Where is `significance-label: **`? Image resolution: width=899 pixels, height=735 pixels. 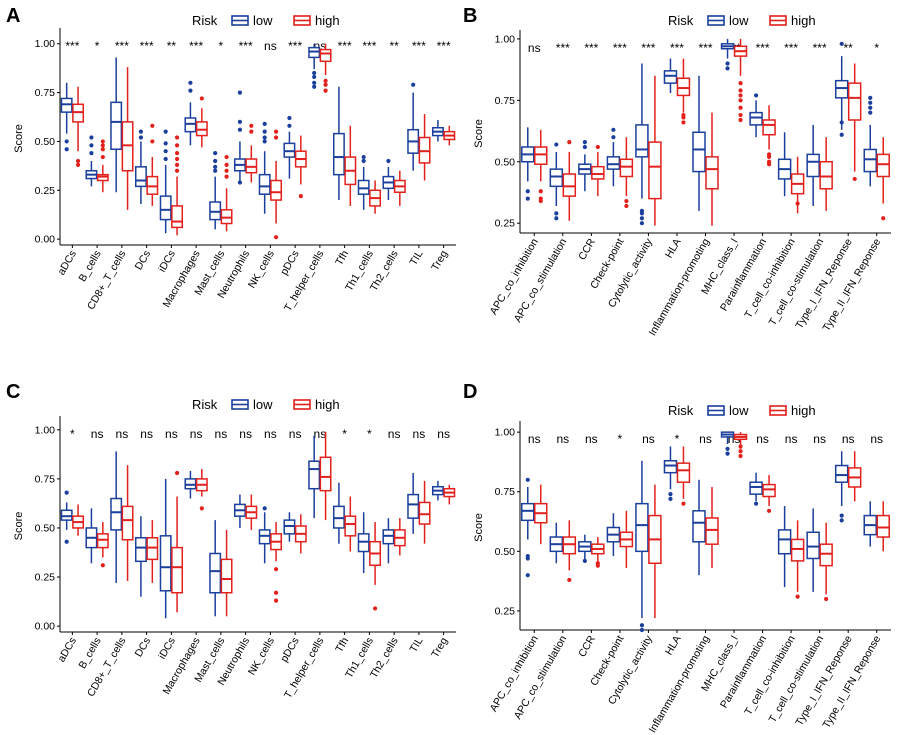 significance-label: ** is located at coordinates (172, 46).